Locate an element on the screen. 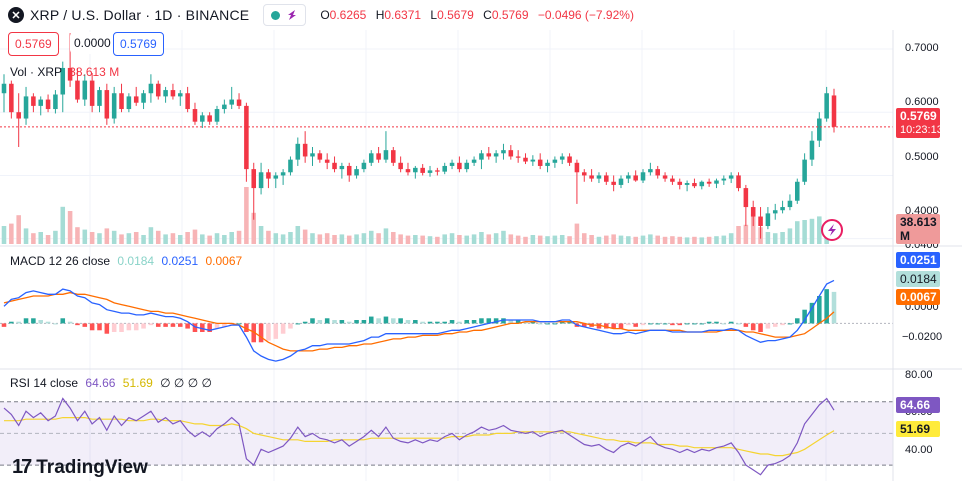 Image resolution: width=962 pixels, height=481 pixels. tradingview-mark-icon: 17 is located at coordinates (22, 467).